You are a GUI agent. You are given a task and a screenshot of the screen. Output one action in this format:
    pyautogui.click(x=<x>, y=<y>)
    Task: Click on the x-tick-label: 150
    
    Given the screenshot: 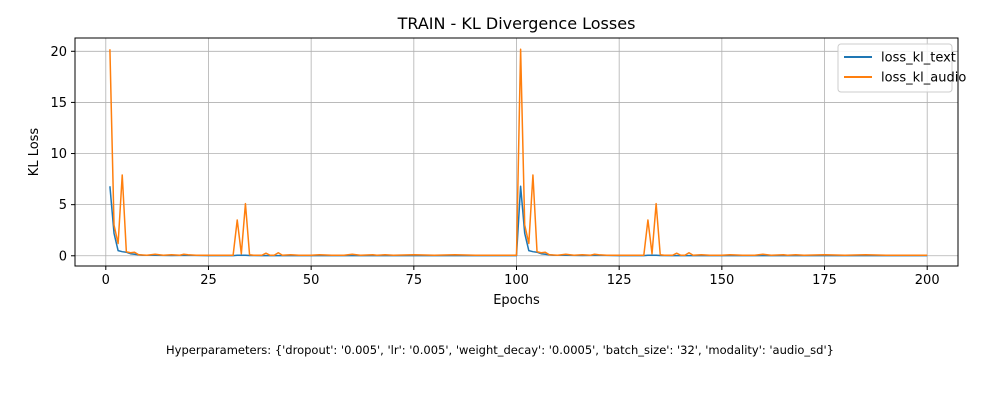 What is the action you would take?
    pyautogui.click(x=721, y=280)
    